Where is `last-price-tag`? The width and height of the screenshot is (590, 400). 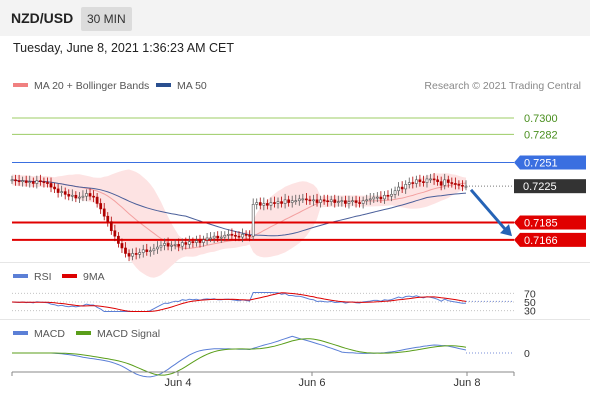 last-price-tag is located at coordinates (550, 186).